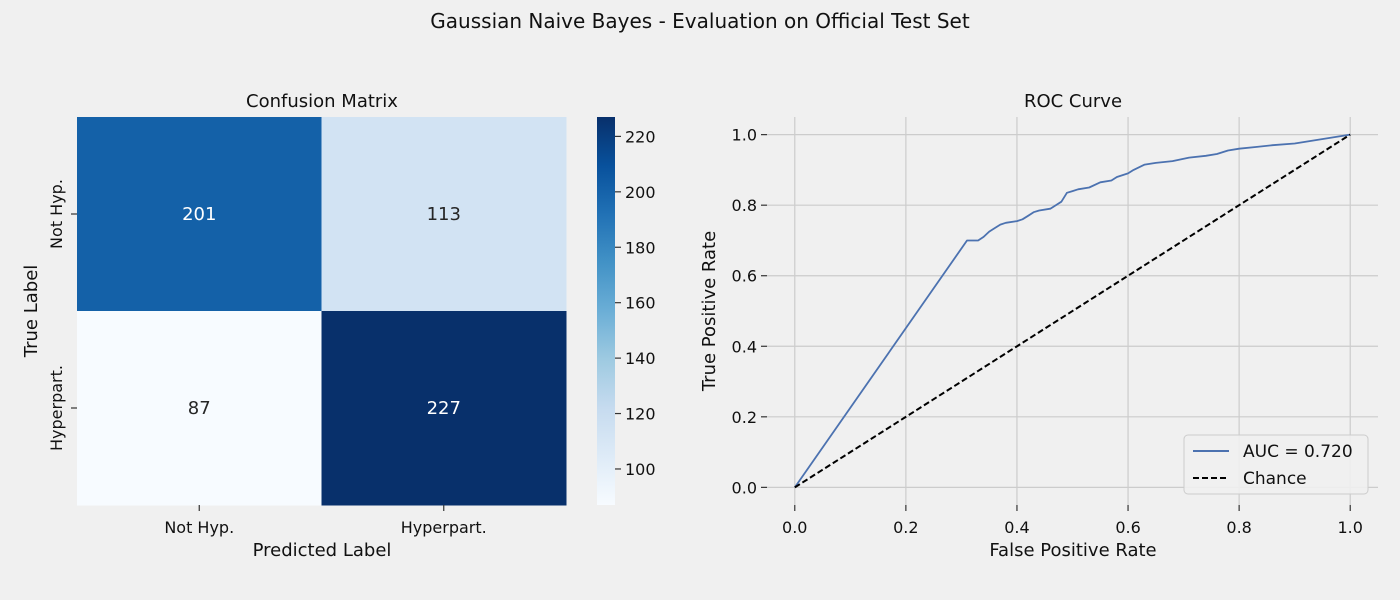  I want to click on heatmap-ytick-label: Hyperpart., so click(56, 408).